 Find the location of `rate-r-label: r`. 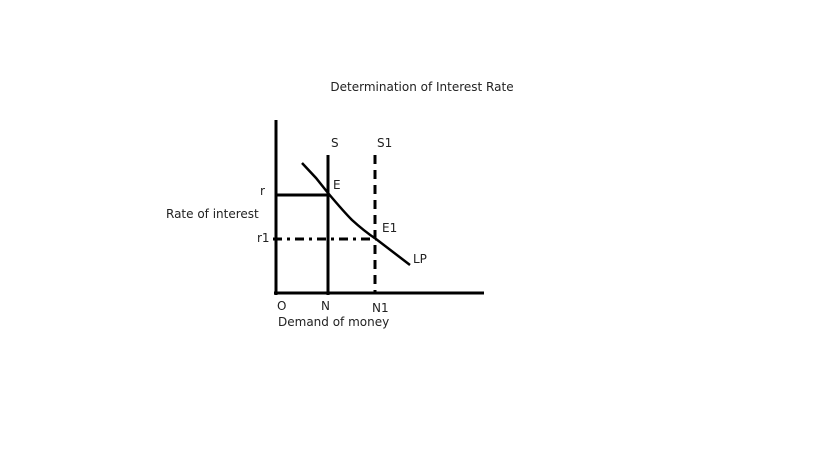

rate-r-label: r is located at coordinates (262, 191).